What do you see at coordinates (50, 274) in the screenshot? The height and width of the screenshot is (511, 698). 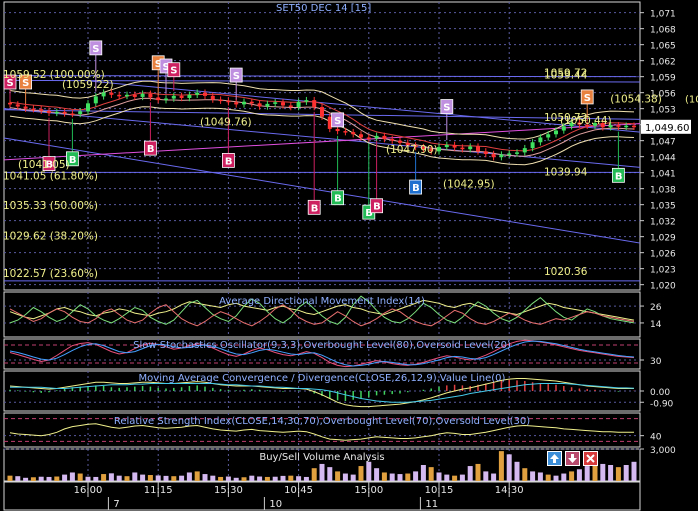 I see `price-label: 1022.57 (23.60%)` at bounding box center [50, 274].